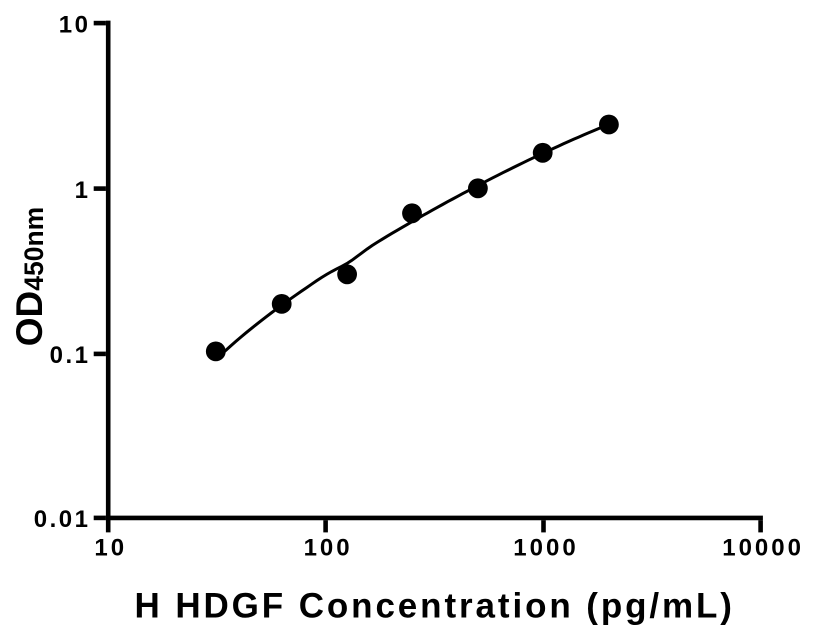 This screenshot has height=640, width=816. Describe the element at coordinates (70, 355) in the screenshot. I see `svg-text: 0.1` at that location.